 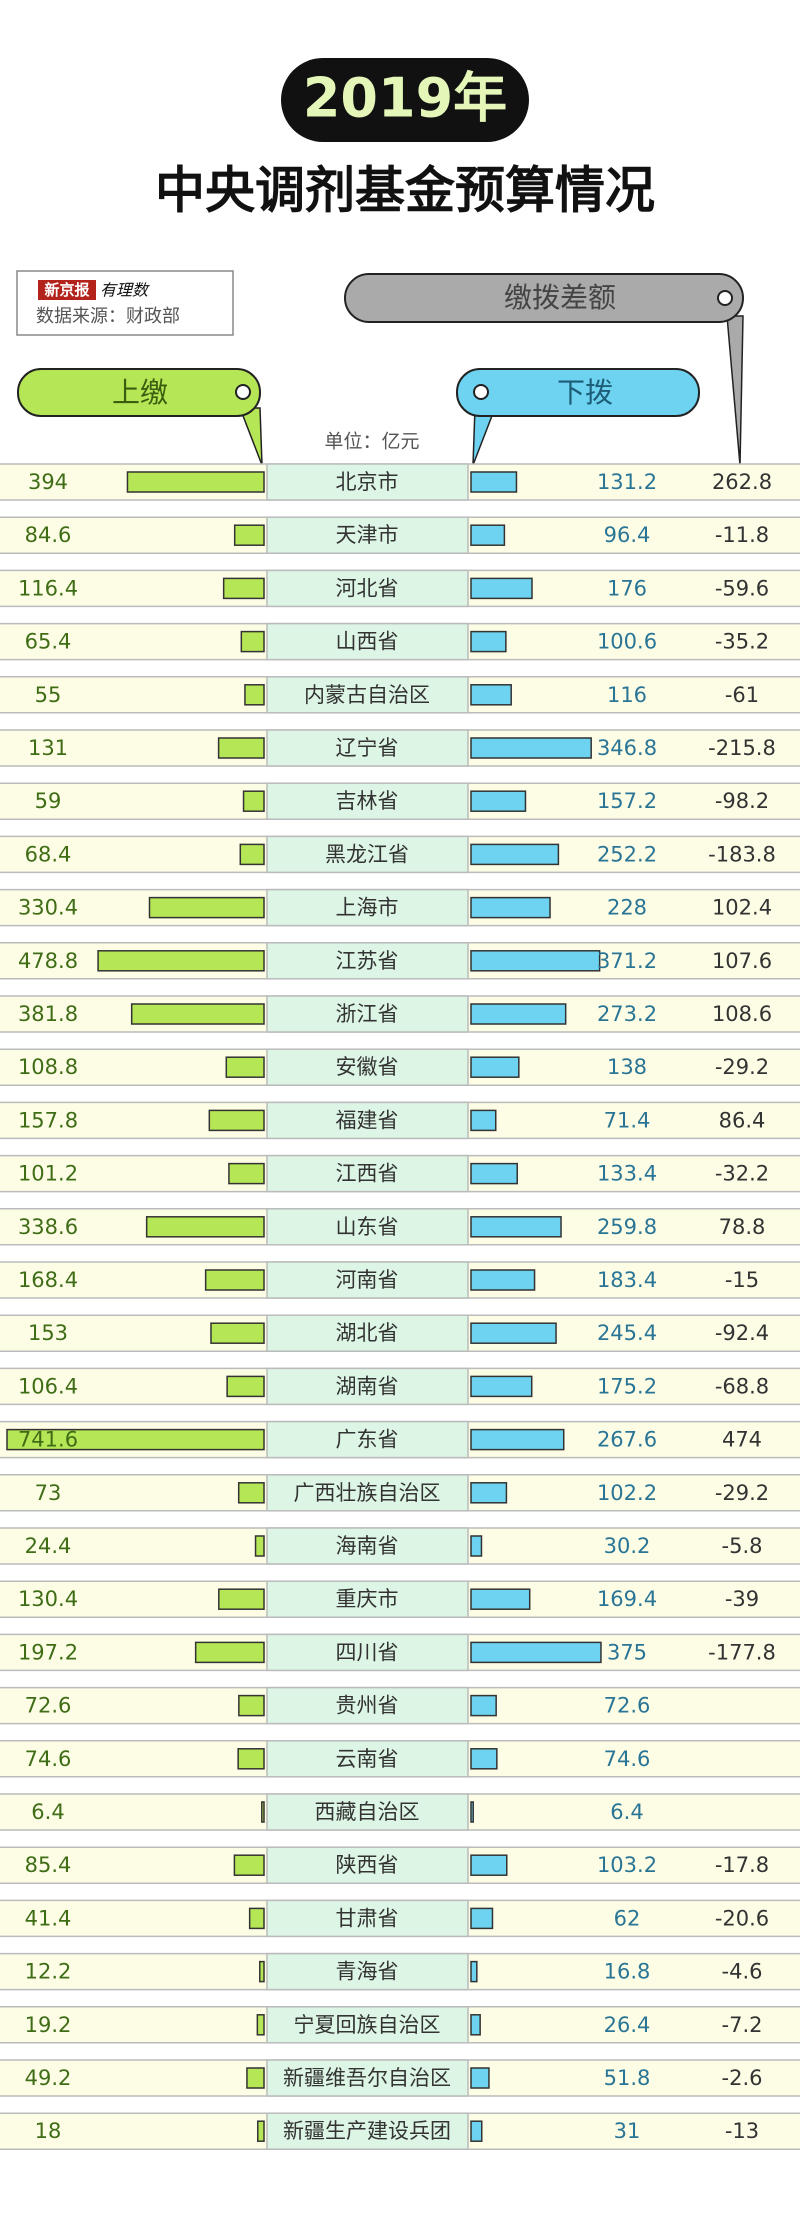 What do you see at coordinates (627, 961) in the screenshot?
I see `value-down: 371.2` at bounding box center [627, 961].